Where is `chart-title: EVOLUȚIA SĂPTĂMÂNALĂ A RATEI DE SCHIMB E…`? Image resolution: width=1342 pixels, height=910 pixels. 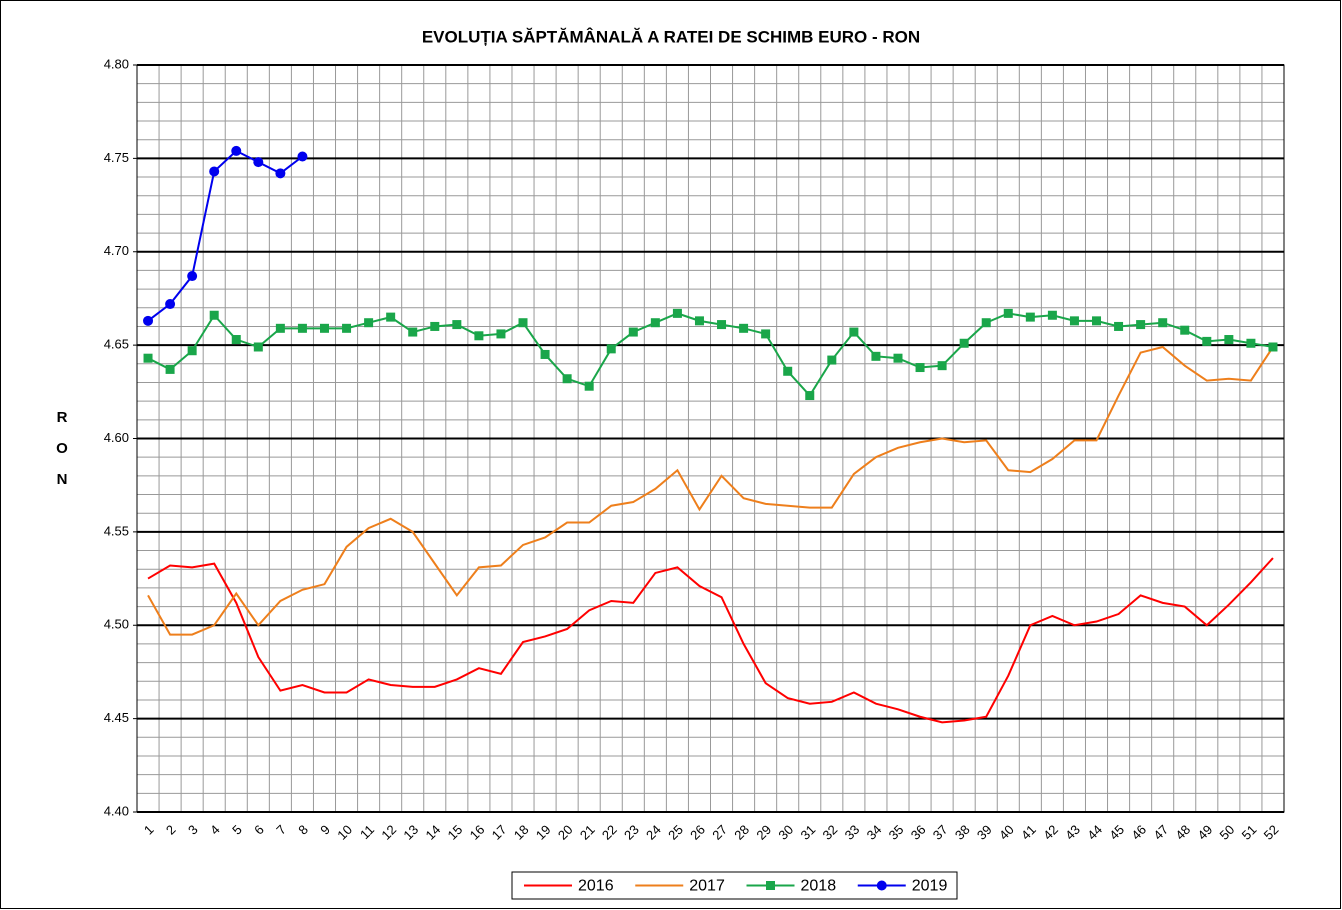 chart-title: EVOLUȚIA SĂPTĂMÂNALĂ A RATEI DE SCHIMB E… is located at coordinates (671, 36).